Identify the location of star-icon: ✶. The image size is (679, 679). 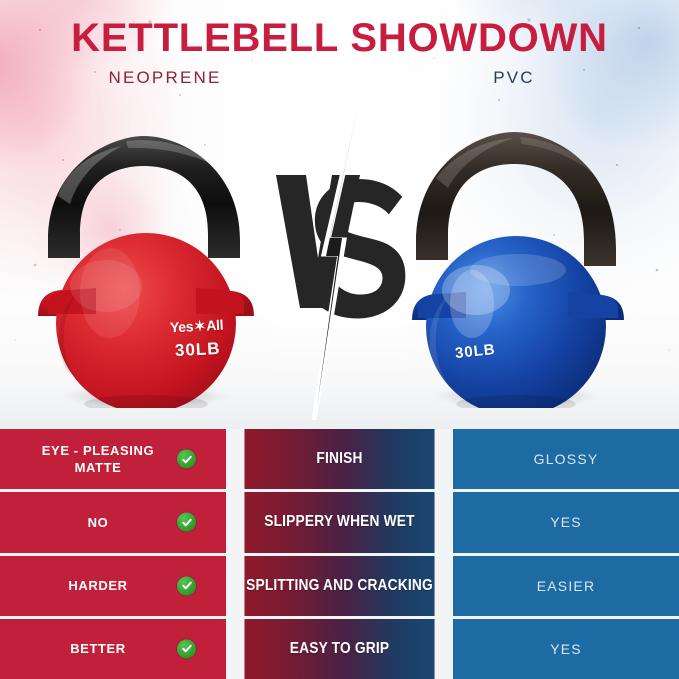
(199, 326).